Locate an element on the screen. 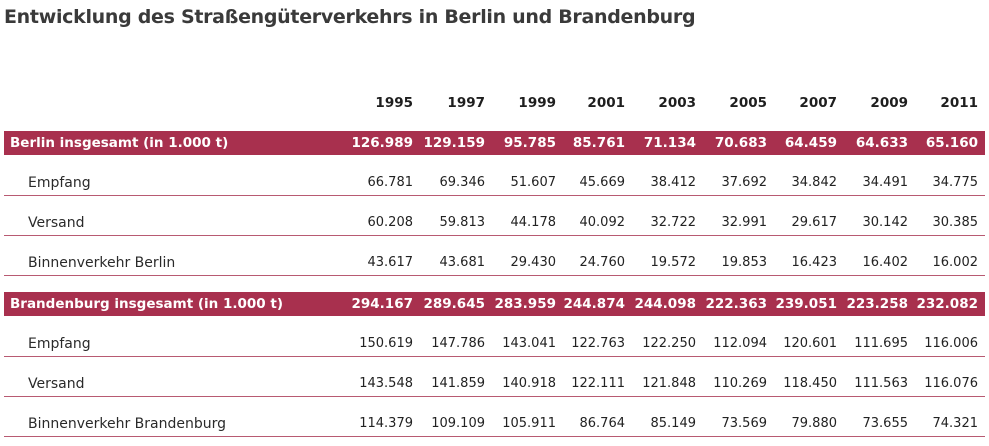 This screenshot has height=446, width=989. table-cell: 30.385 is located at coordinates (955, 222).